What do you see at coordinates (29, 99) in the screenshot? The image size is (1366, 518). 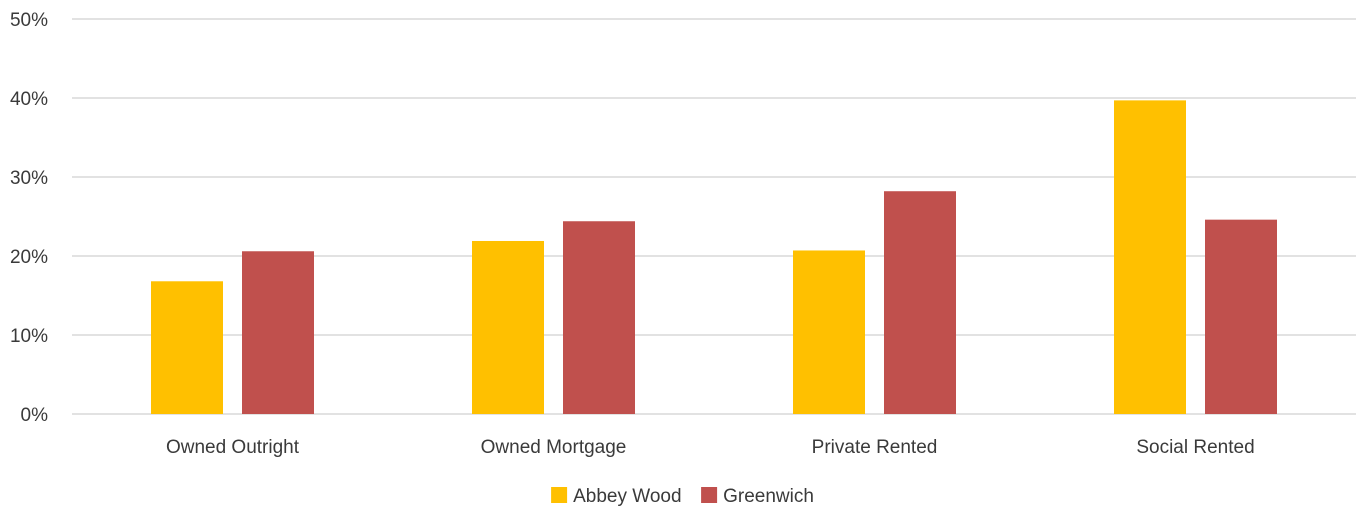 I see `y-tick-label: 40%` at bounding box center [29, 99].